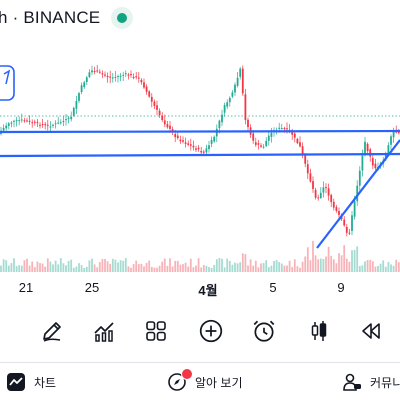  I want to click on trendline-upper, so click(200, 131).